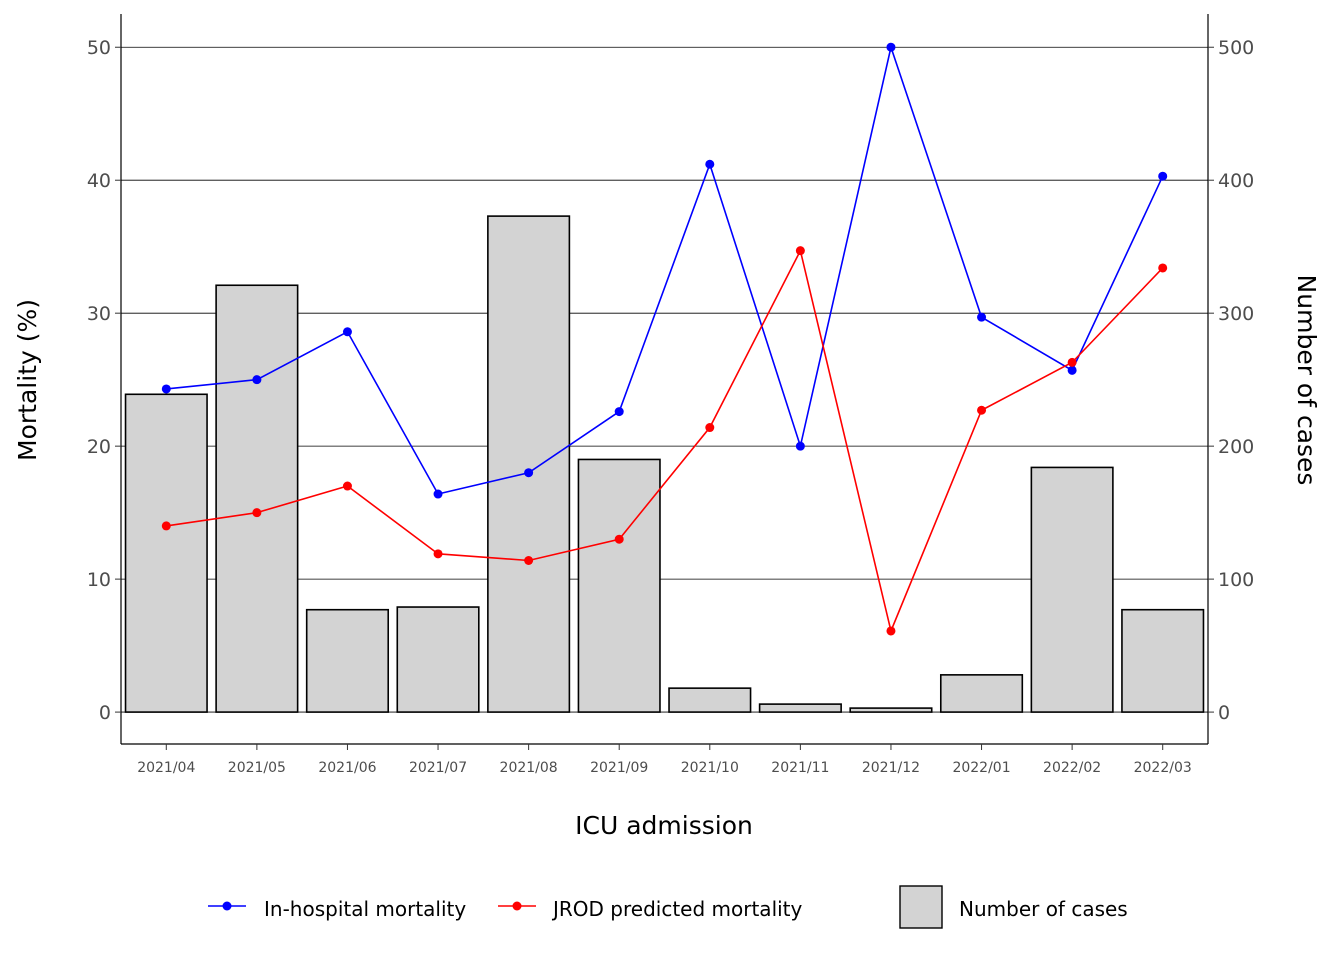  What do you see at coordinates (257, 768) in the screenshot?
I see `x-tick-label: 2021/05` at bounding box center [257, 768].